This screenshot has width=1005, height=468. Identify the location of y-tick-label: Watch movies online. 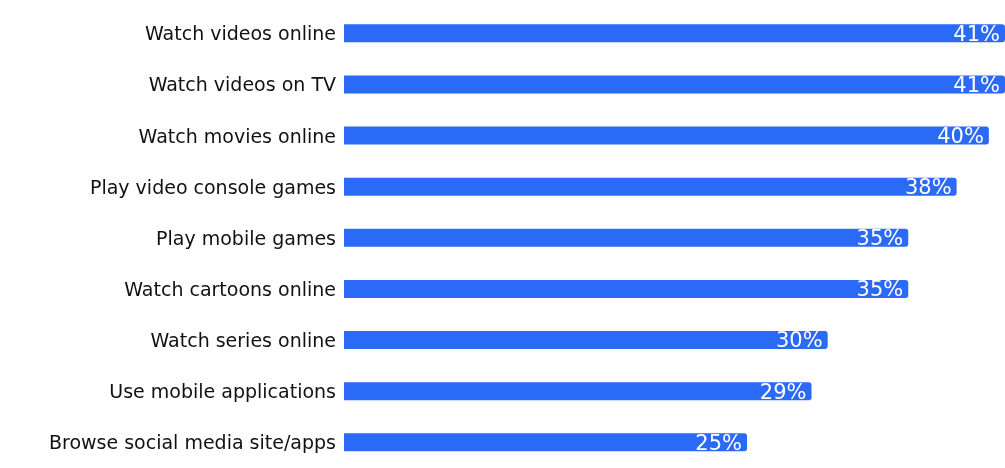
(237, 135).